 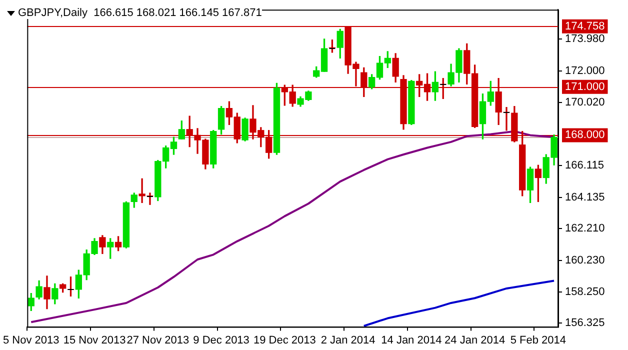 What do you see at coordinates (585, 86) in the screenshot?
I see `ref-line-label: 171.000` at bounding box center [585, 86].